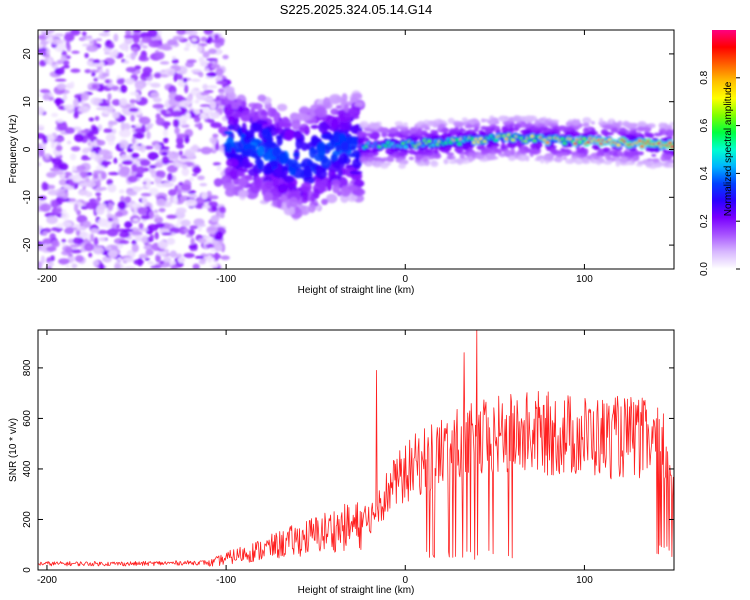 This screenshot has height=600, width=750. Describe the element at coordinates (27, 197) in the screenshot. I see `spectrogram-y-tick-label: -10` at that location.